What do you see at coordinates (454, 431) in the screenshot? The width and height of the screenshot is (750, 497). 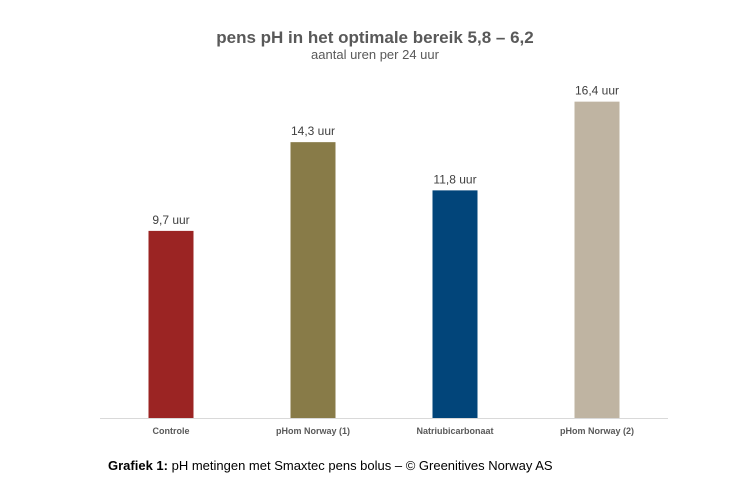 I see `x-tick-label: Natriubicarbonaat` at bounding box center [454, 431].